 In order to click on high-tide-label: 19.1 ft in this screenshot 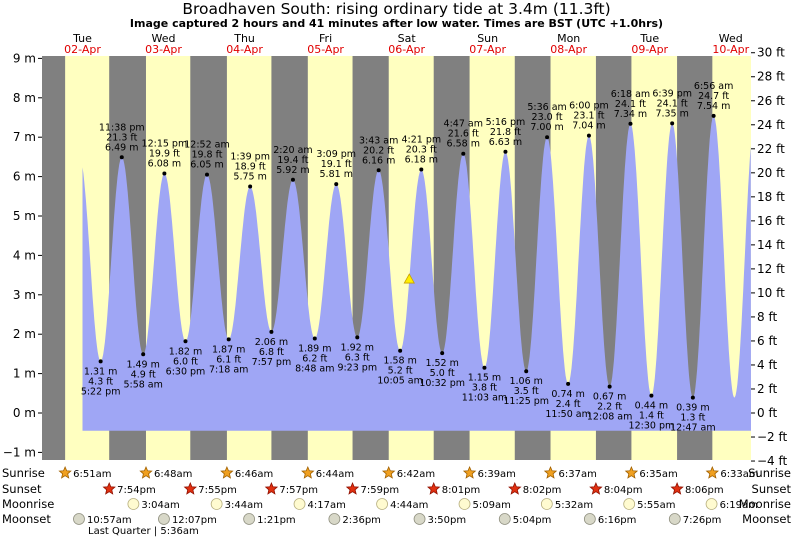, I will do `click(336, 164)`.